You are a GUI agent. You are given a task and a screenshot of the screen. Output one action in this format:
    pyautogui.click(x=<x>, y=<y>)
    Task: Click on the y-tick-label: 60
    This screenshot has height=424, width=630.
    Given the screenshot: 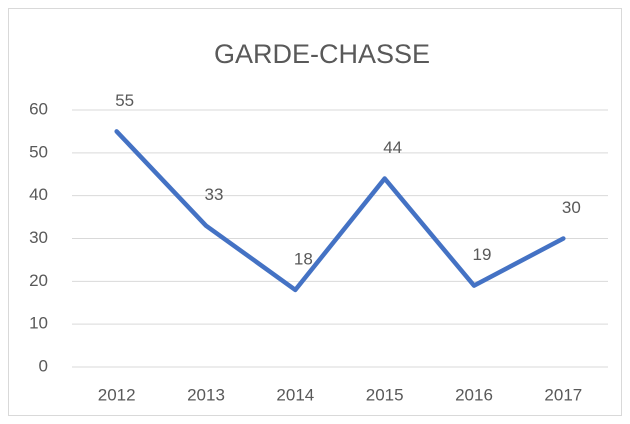 What is the action you would take?
    pyautogui.click(x=38, y=108)
    